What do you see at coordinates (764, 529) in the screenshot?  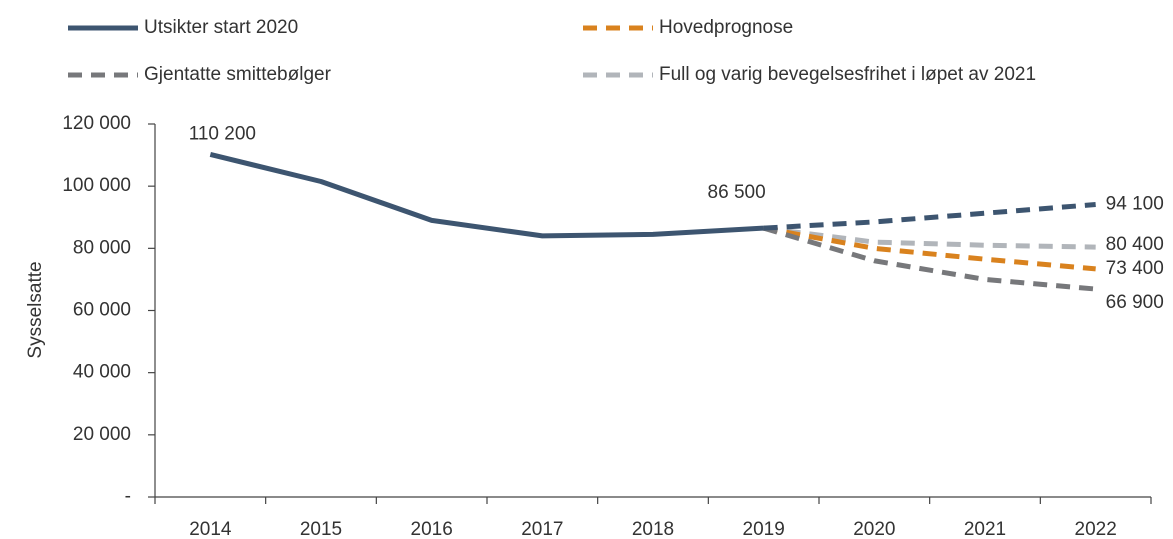 I see `x-tick-label: 2019` at bounding box center [764, 529].